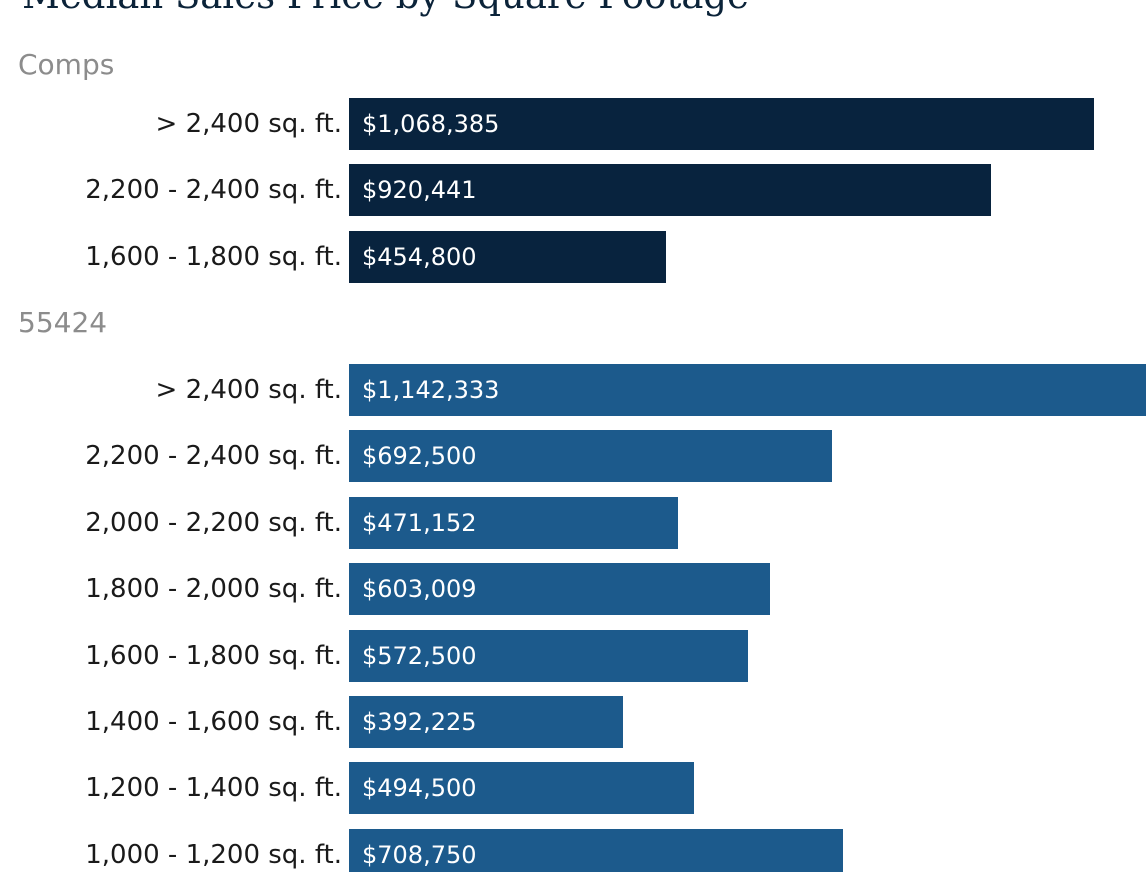 This screenshot has width=1146, height=872. Describe the element at coordinates (419, 256) in the screenshot. I see `bar-value-label: $454,800` at that location.